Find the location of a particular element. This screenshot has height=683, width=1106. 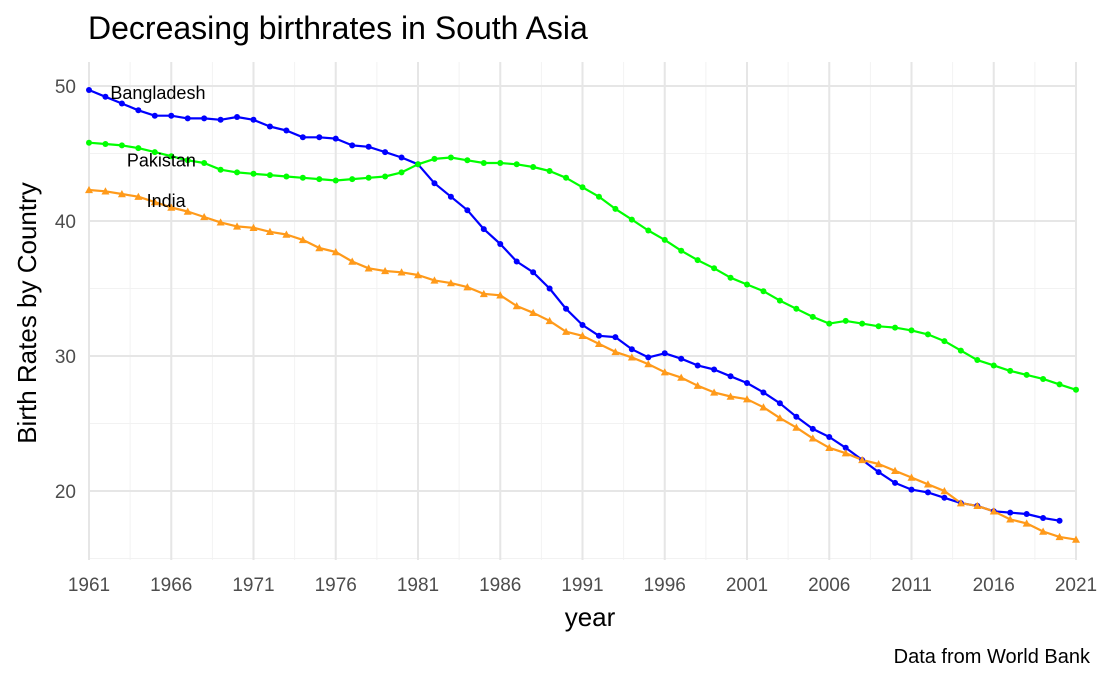

y-tick-label: 40 is located at coordinates (65, 222).